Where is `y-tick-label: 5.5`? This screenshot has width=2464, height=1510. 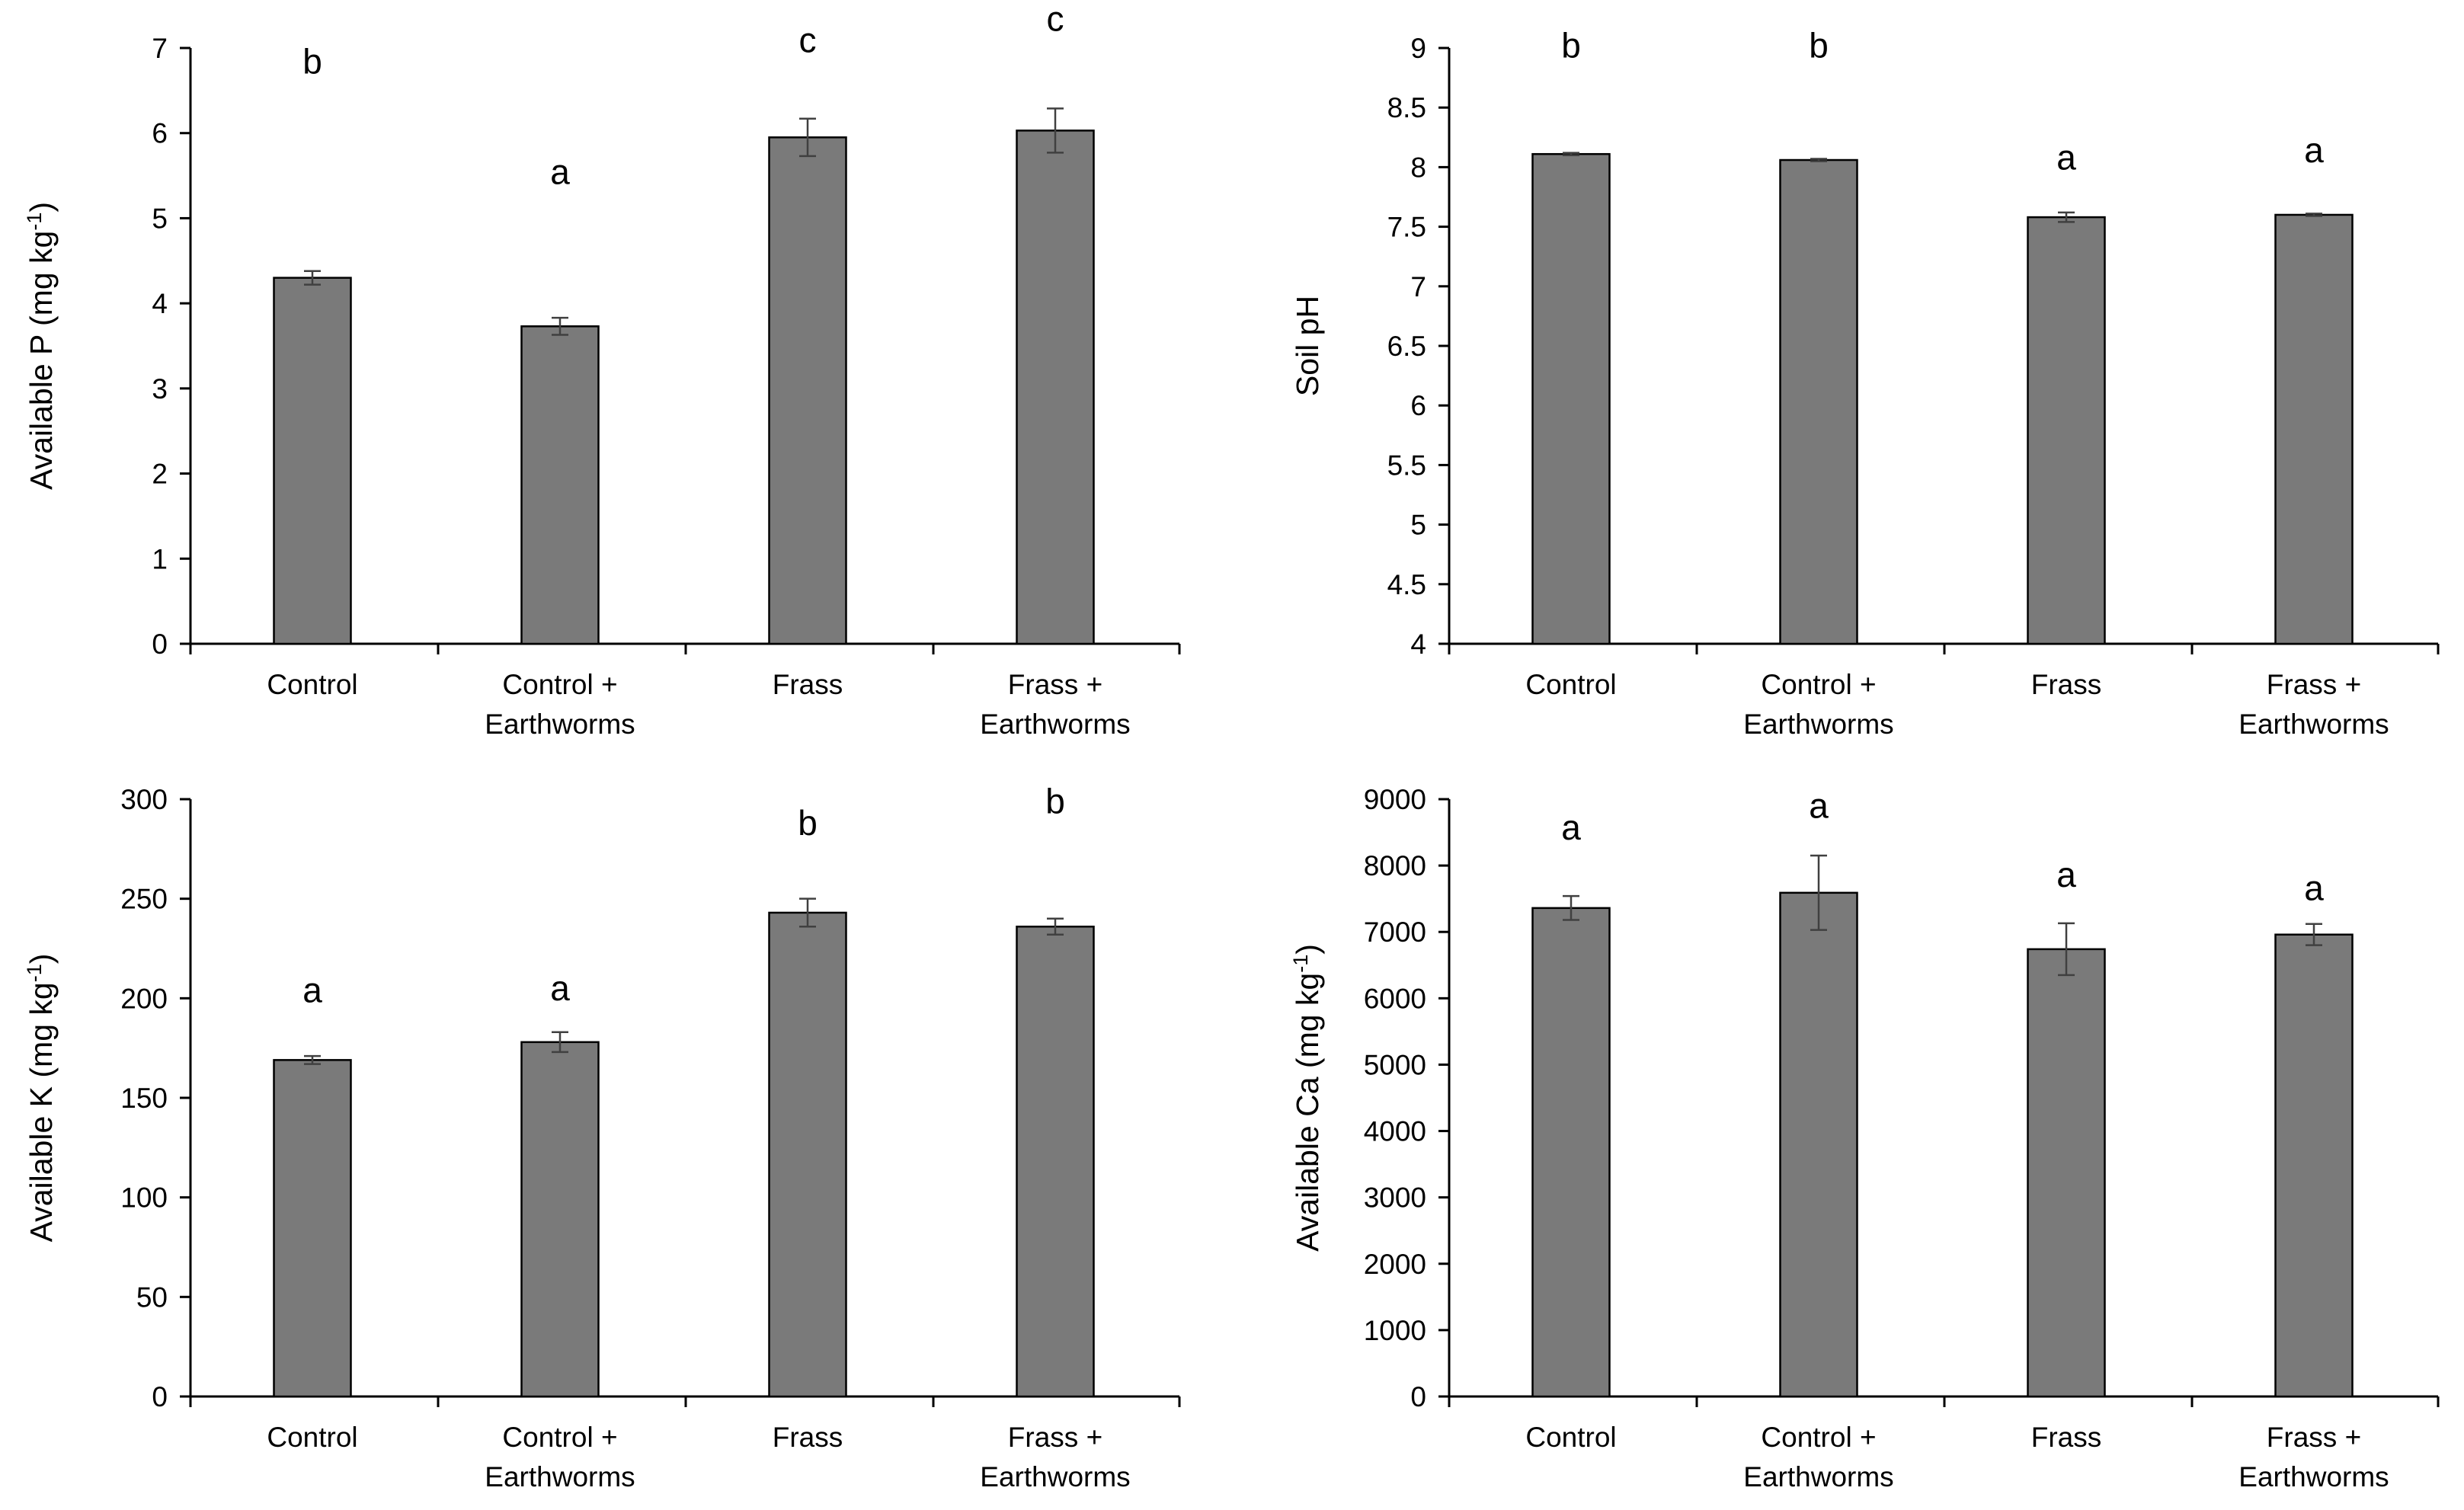
y-tick-label: 5.5 is located at coordinates (1406, 465).